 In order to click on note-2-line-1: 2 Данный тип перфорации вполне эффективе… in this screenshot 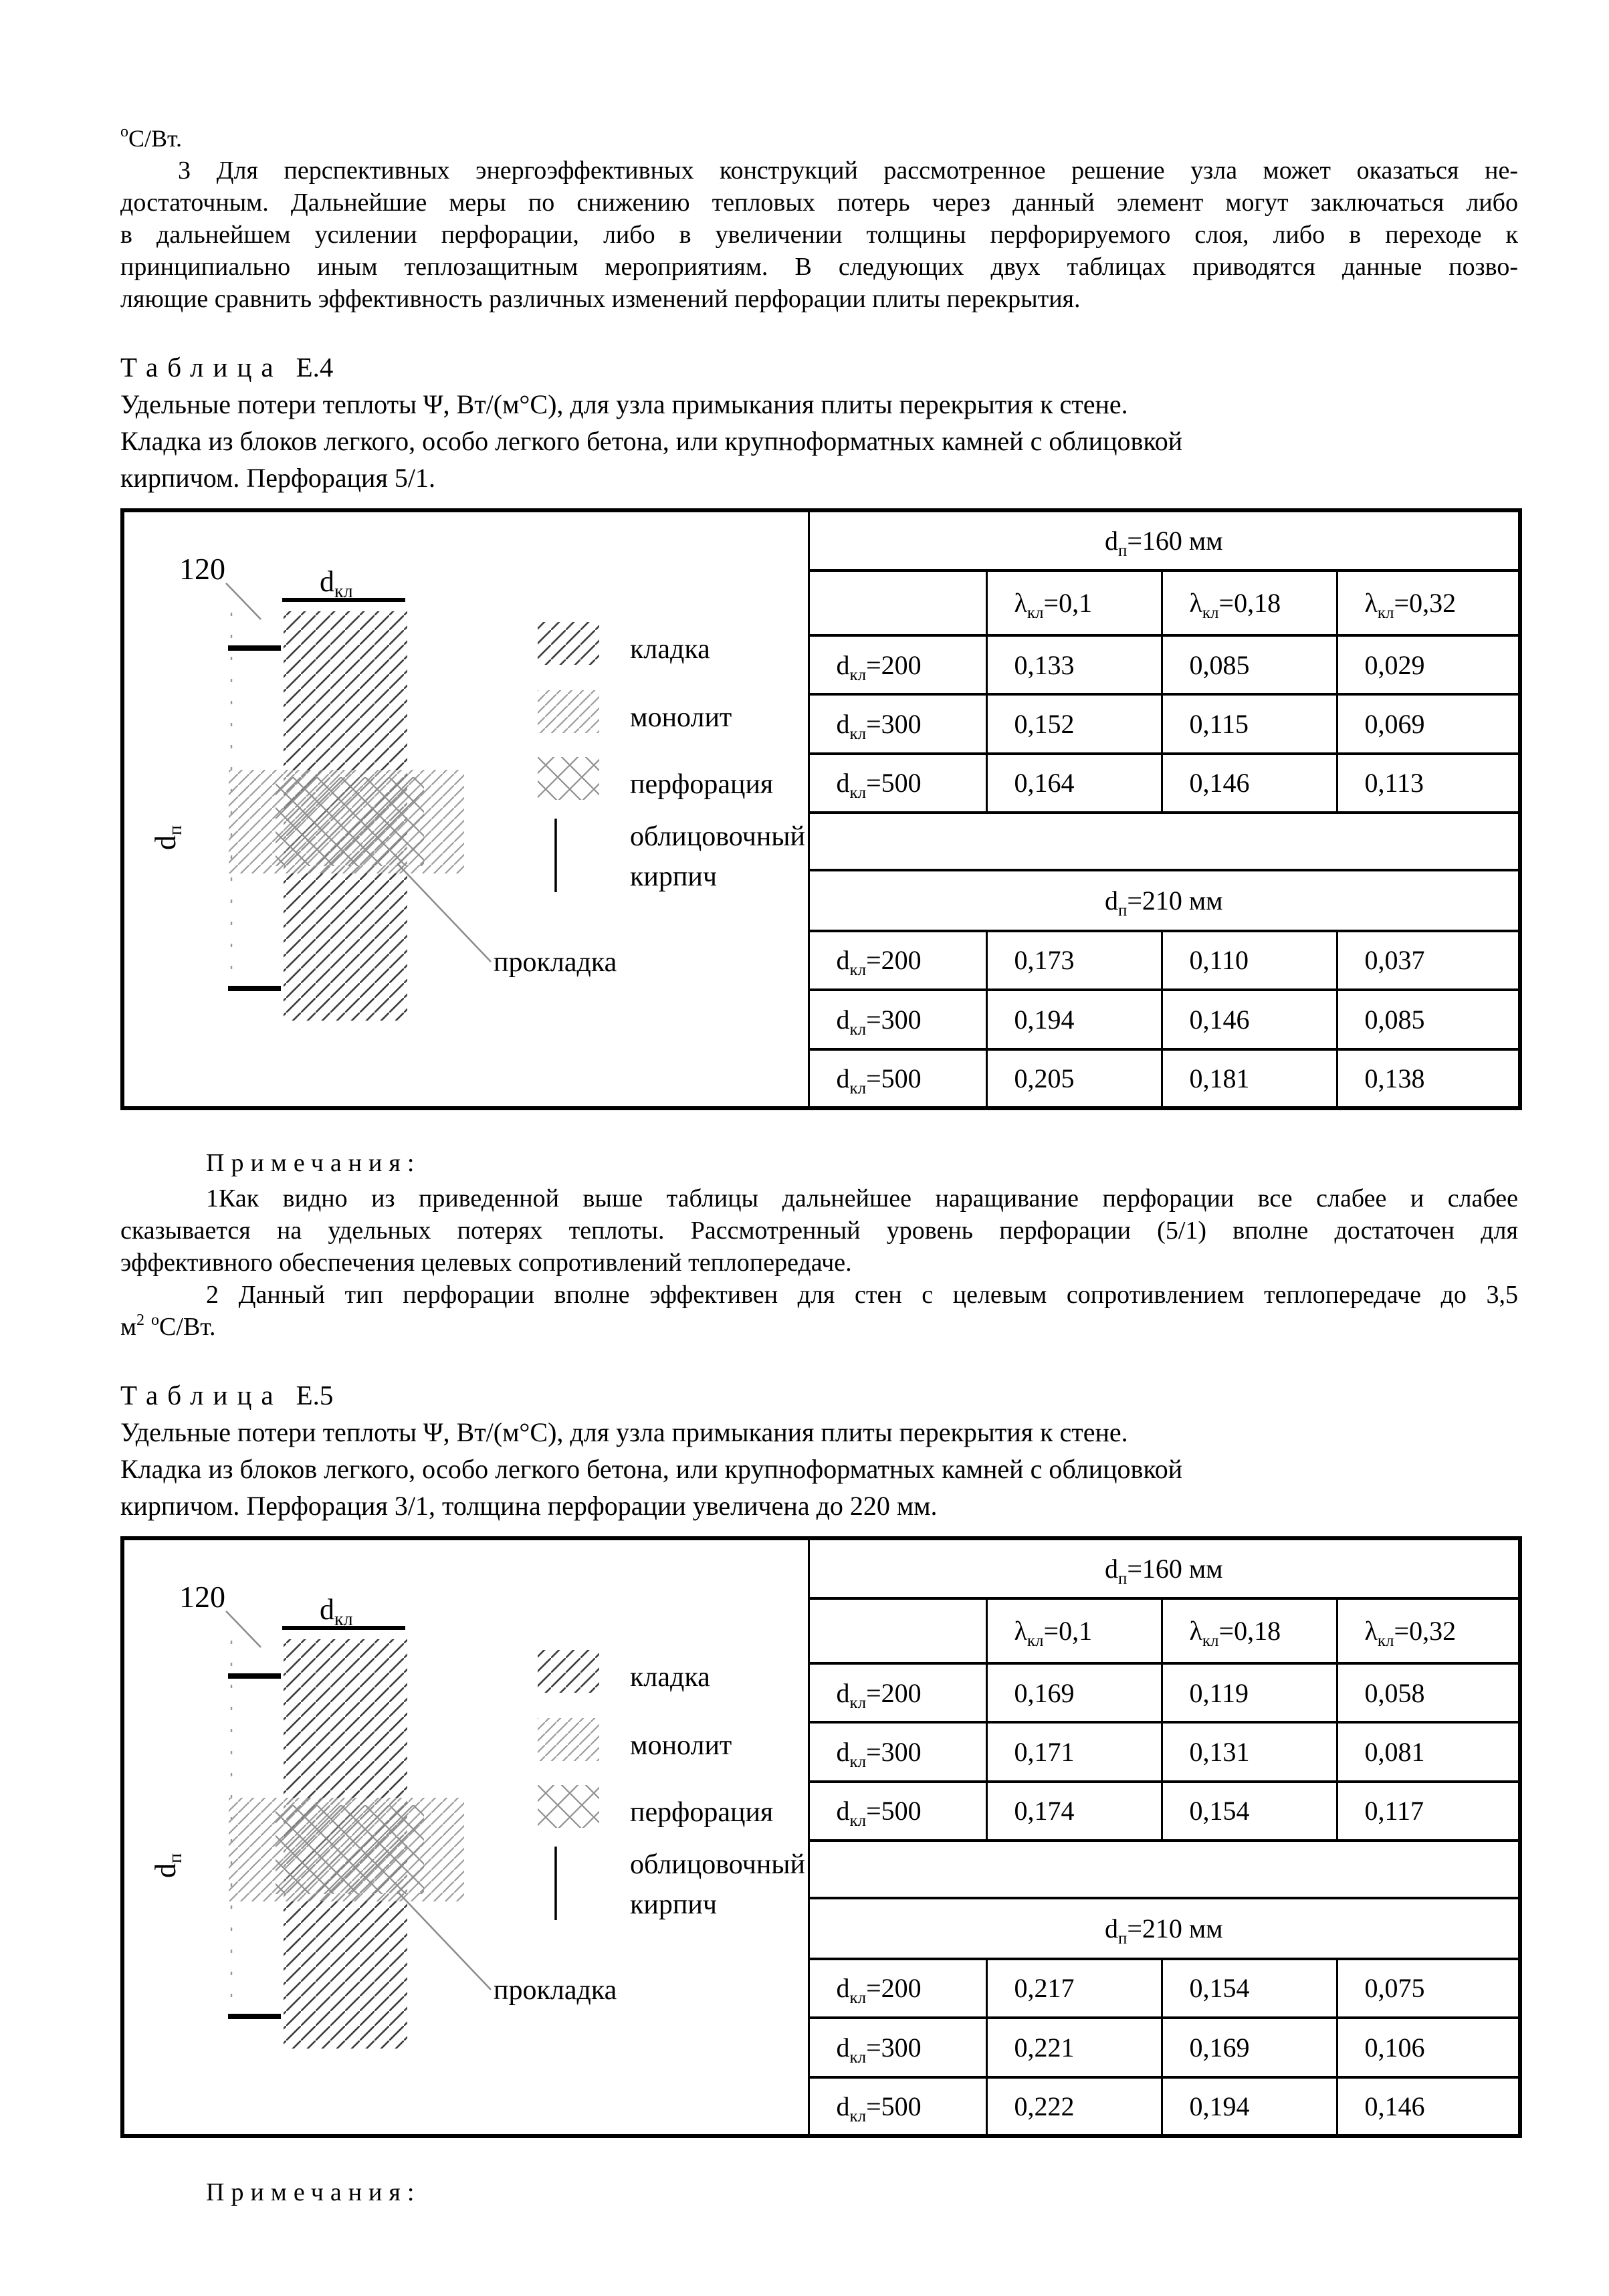, I will do `click(862, 1295)`.